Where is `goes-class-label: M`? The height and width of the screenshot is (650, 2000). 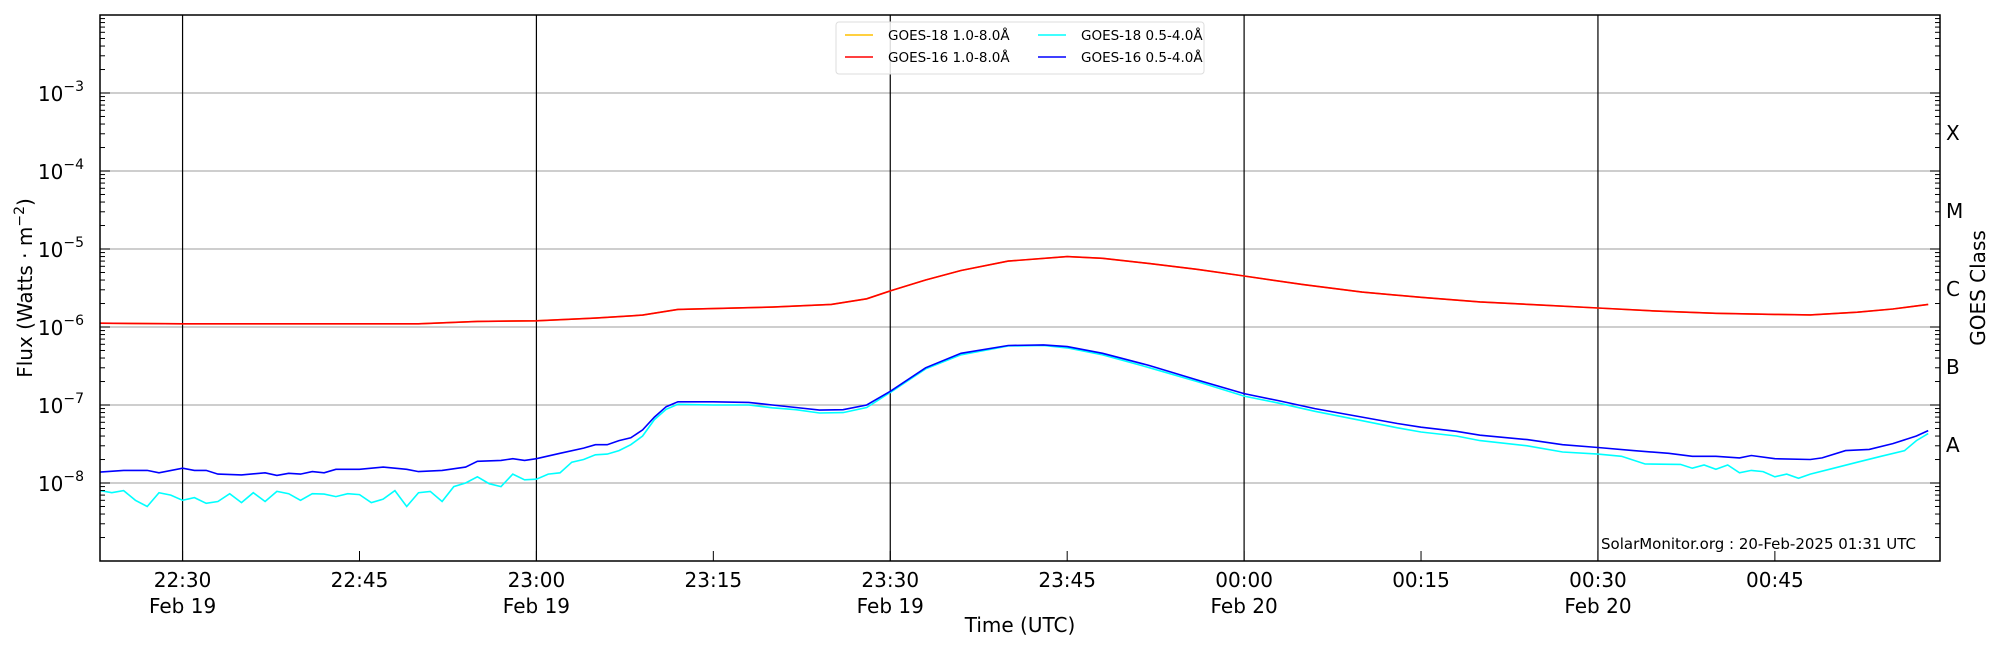 goes-class-label: M is located at coordinates (1954, 211).